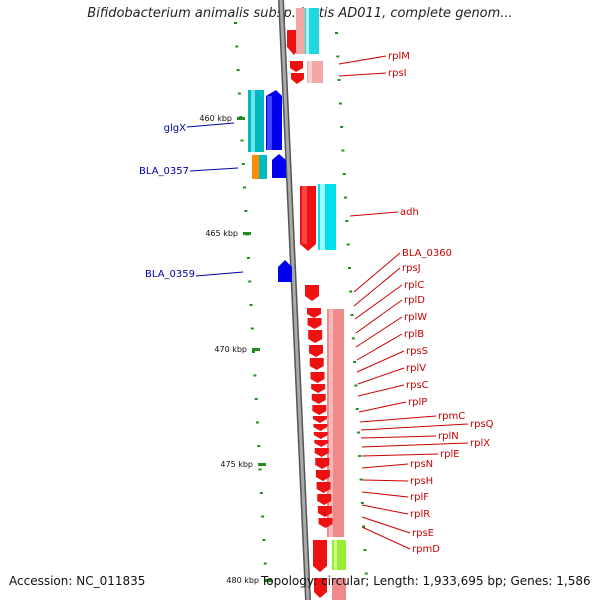  What do you see at coordinates (397, 73) in the screenshot?
I see `gene-label-rpsi: rpsI` at bounding box center [397, 73].